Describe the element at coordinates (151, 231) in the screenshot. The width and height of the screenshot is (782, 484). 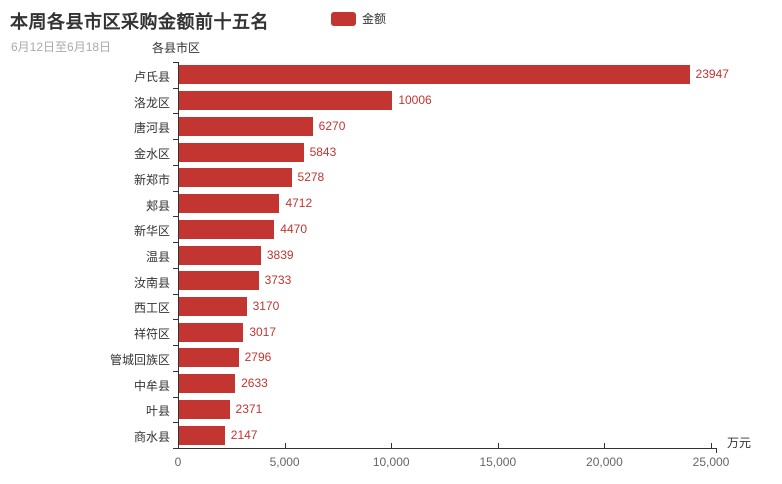
I see `y-axis-label: 新华区` at that location.